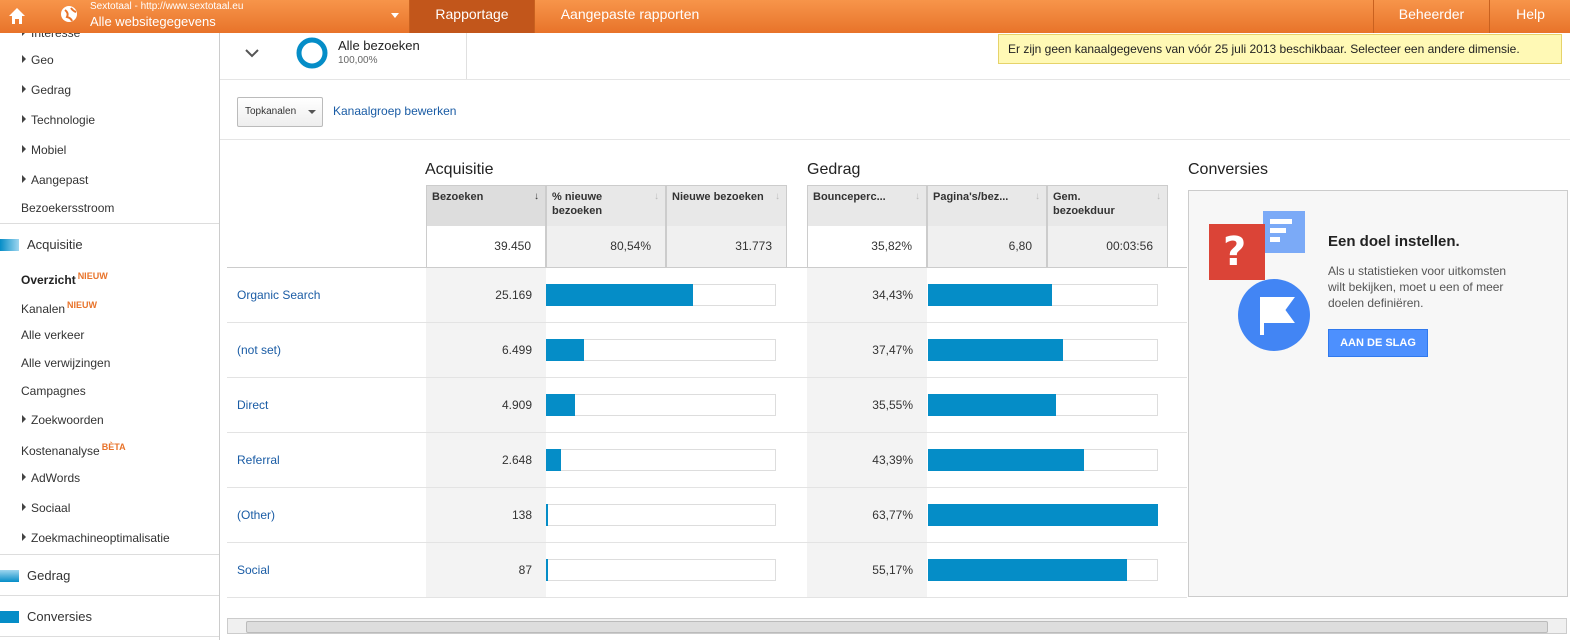  I want to click on nav-label: Kanalen, so click(43, 309).